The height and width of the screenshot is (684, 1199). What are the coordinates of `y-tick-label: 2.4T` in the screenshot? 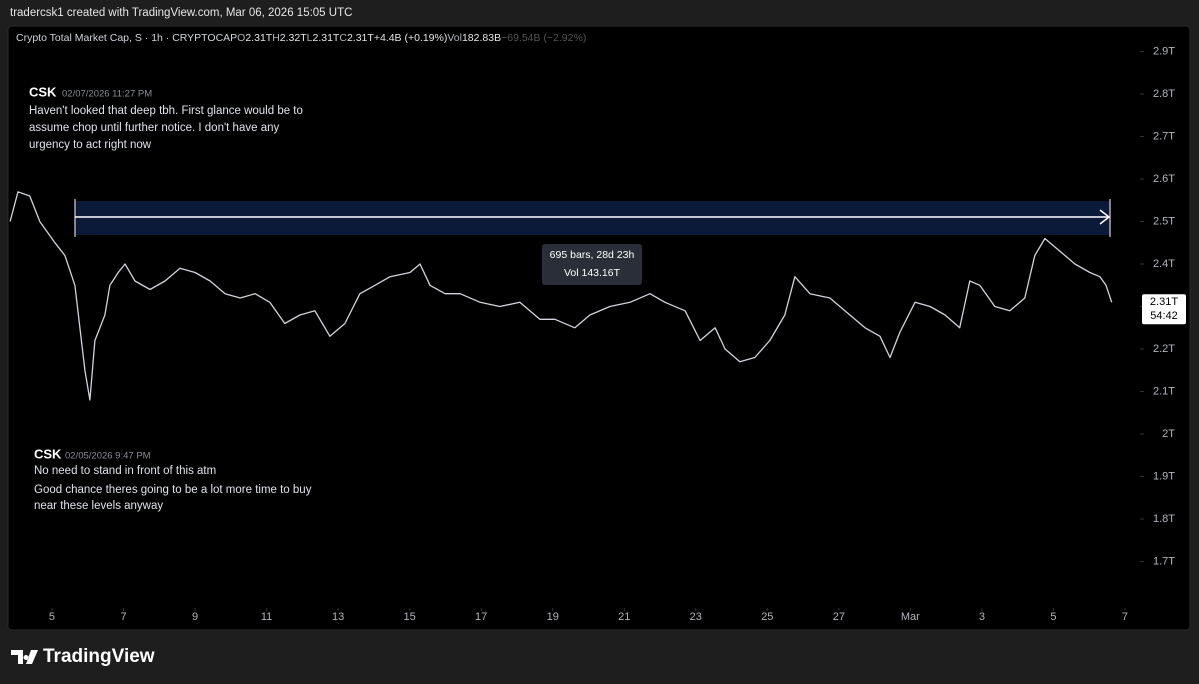 It's located at (1164, 264).